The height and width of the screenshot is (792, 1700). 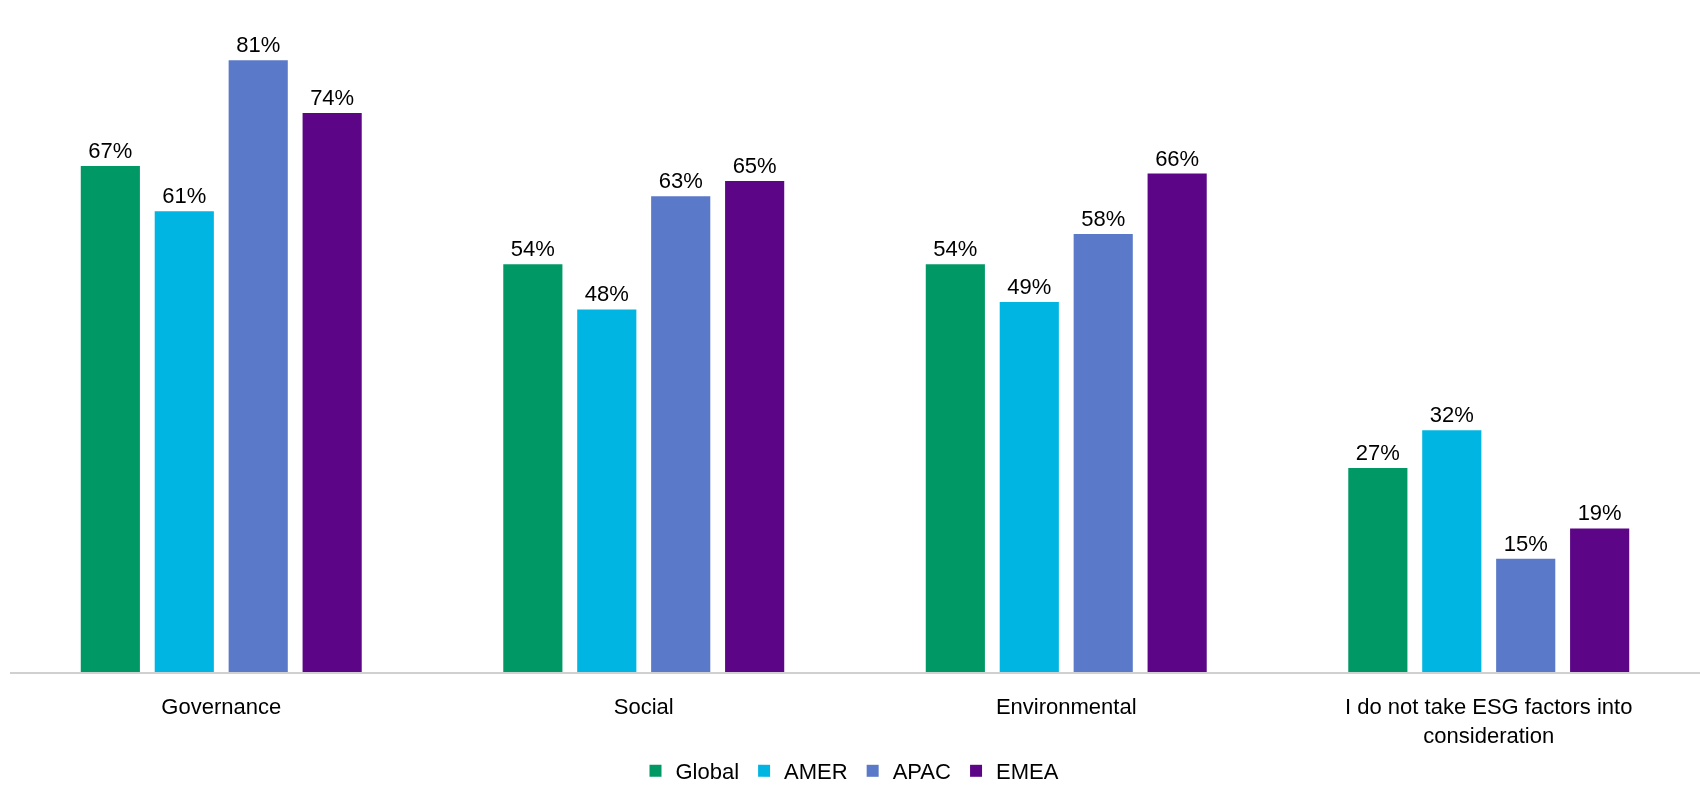 I want to click on data-label: 49%, so click(x=1029, y=286).